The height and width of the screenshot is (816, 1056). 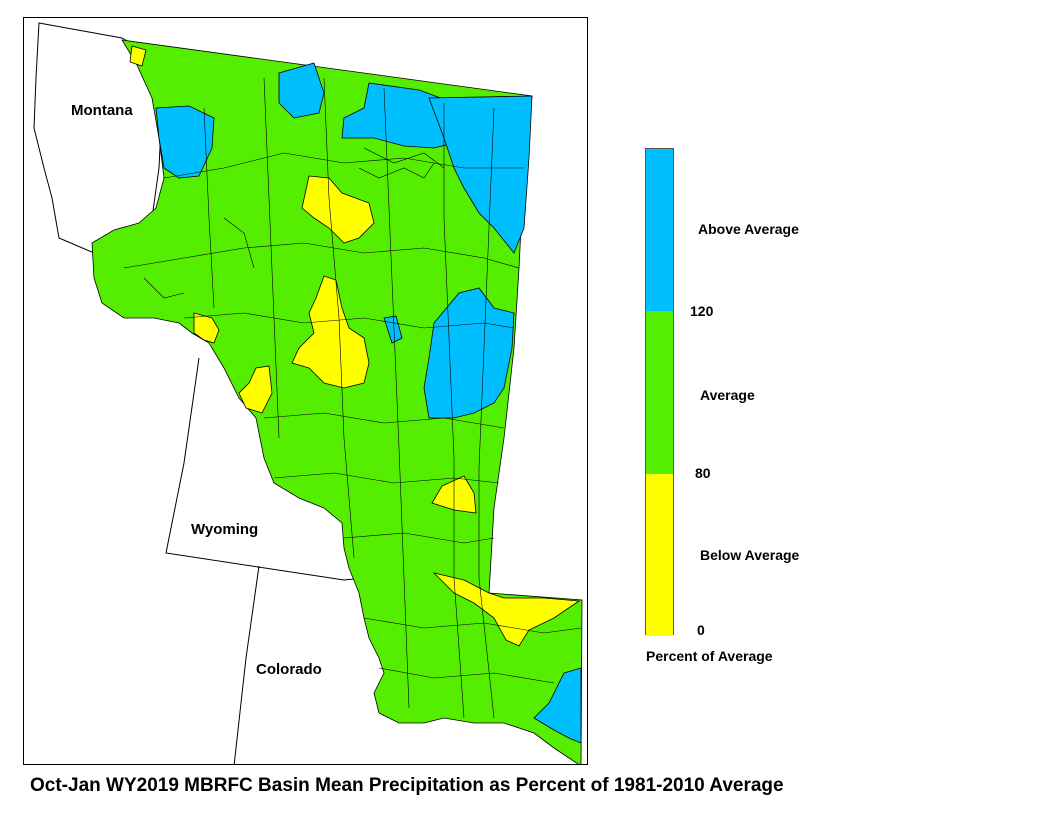 What do you see at coordinates (727, 395) in the screenshot?
I see `legend-label-average: Average` at bounding box center [727, 395].